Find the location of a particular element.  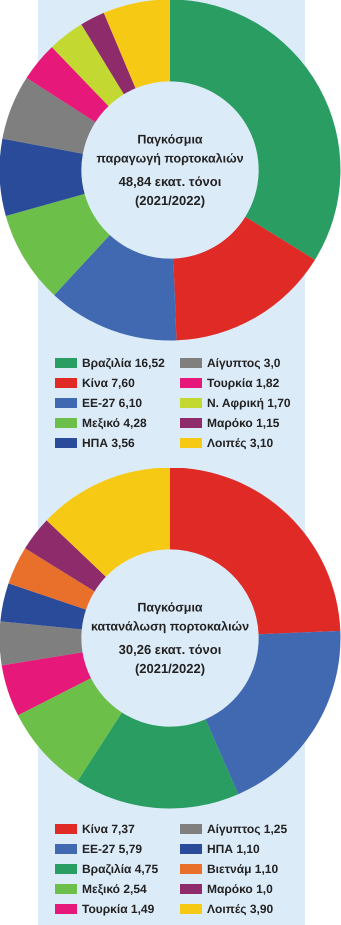

legend-label: ΗΠΑ 3,56 is located at coordinates (109, 443).